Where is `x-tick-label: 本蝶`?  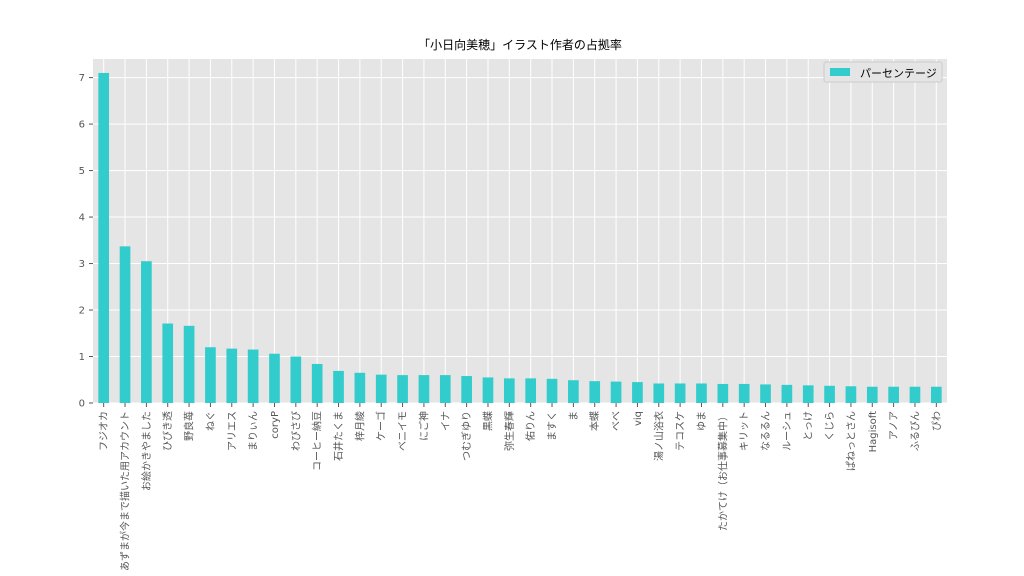 x-tick-label: 本蝶 is located at coordinates (594, 421).